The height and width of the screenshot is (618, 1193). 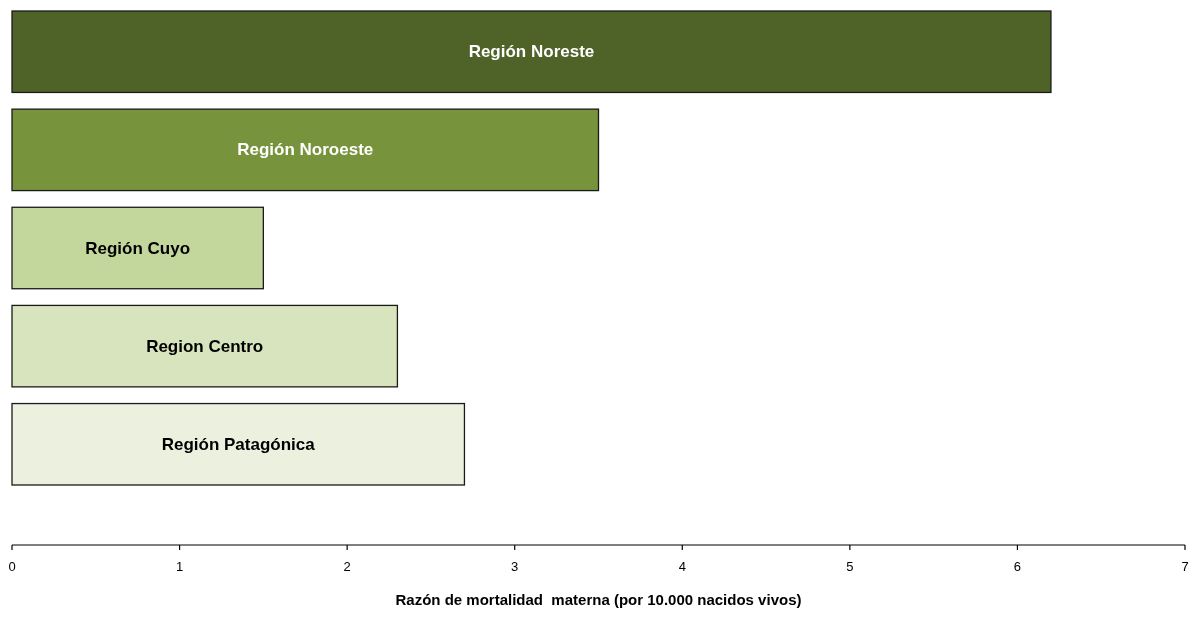 I want to click on y-tick-label: Región Patagónica, so click(x=238, y=444).